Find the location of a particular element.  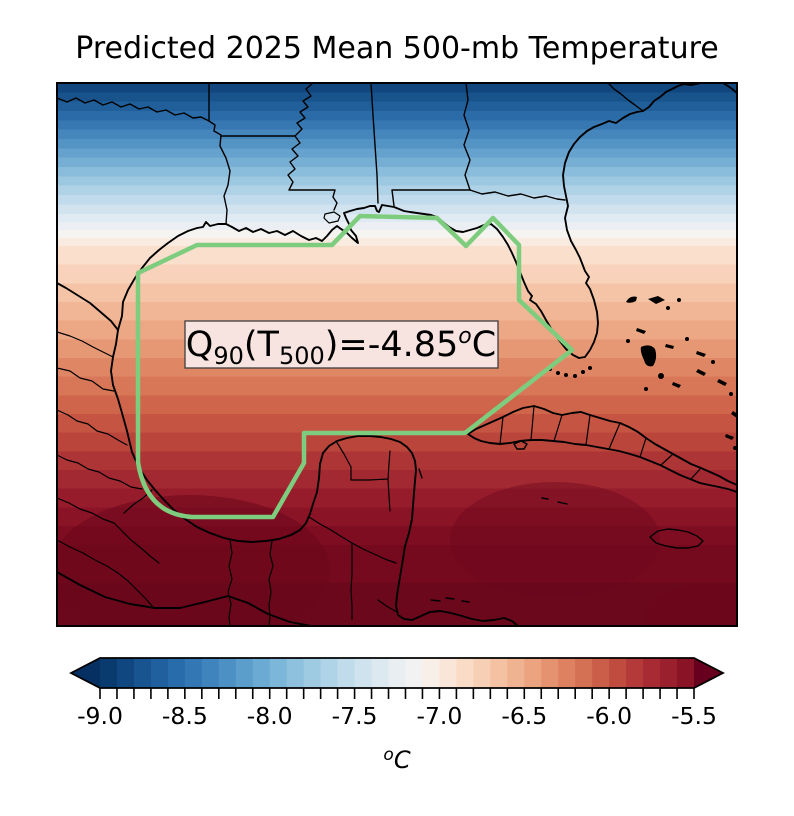

pacific-coastline is located at coordinates (185, 598).